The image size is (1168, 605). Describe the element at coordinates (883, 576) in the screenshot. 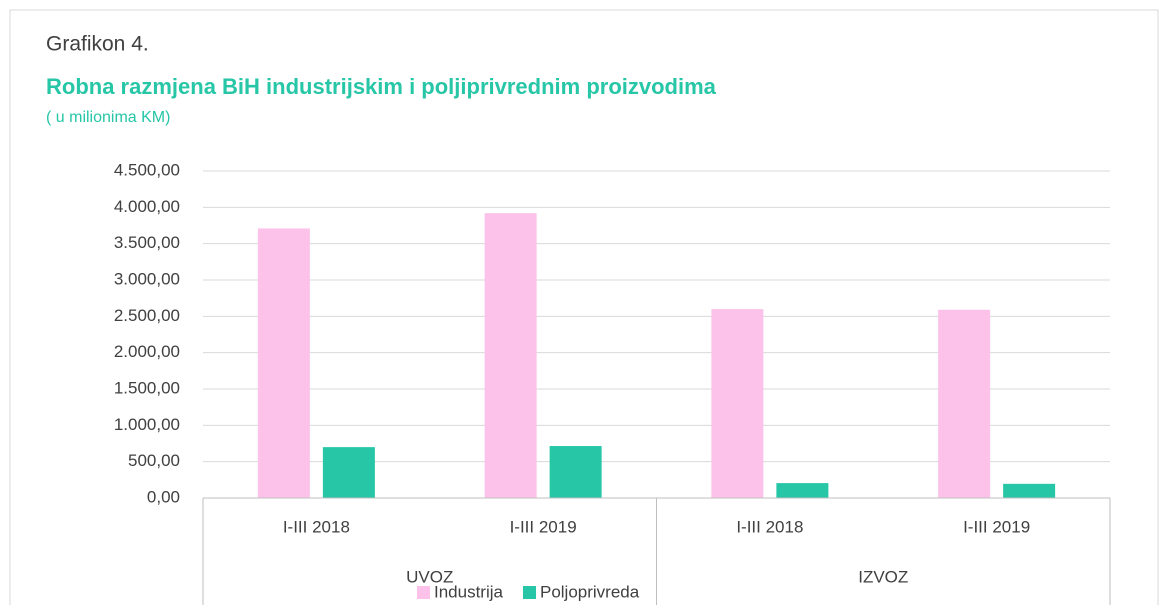

I see `group-label: IZVOZ` at that location.